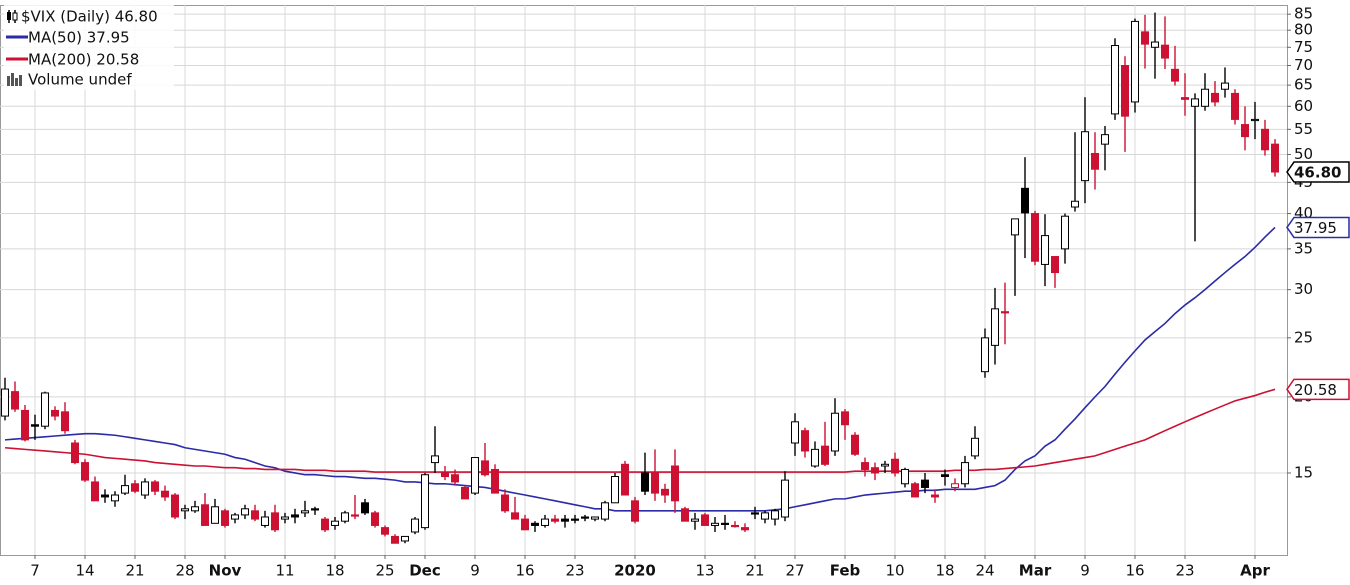 The image size is (1350, 585). Describe the element at coordinates (1303, 337) in the screenshot. I see `y-tick-label: 25` at that location.